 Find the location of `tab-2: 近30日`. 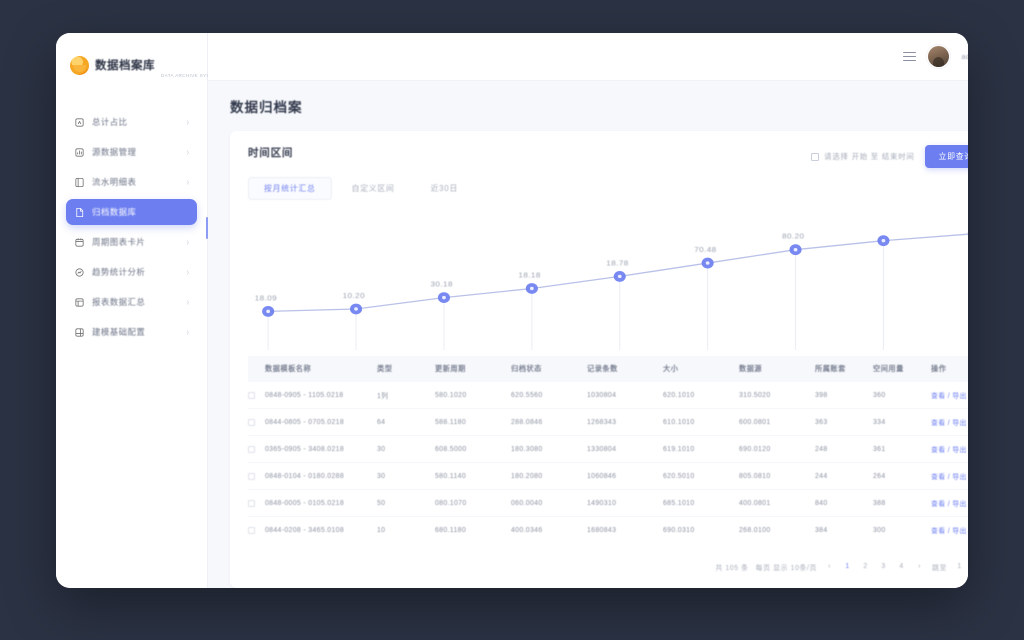

tab-2: 近30日 is located at coordinates (444, 188).